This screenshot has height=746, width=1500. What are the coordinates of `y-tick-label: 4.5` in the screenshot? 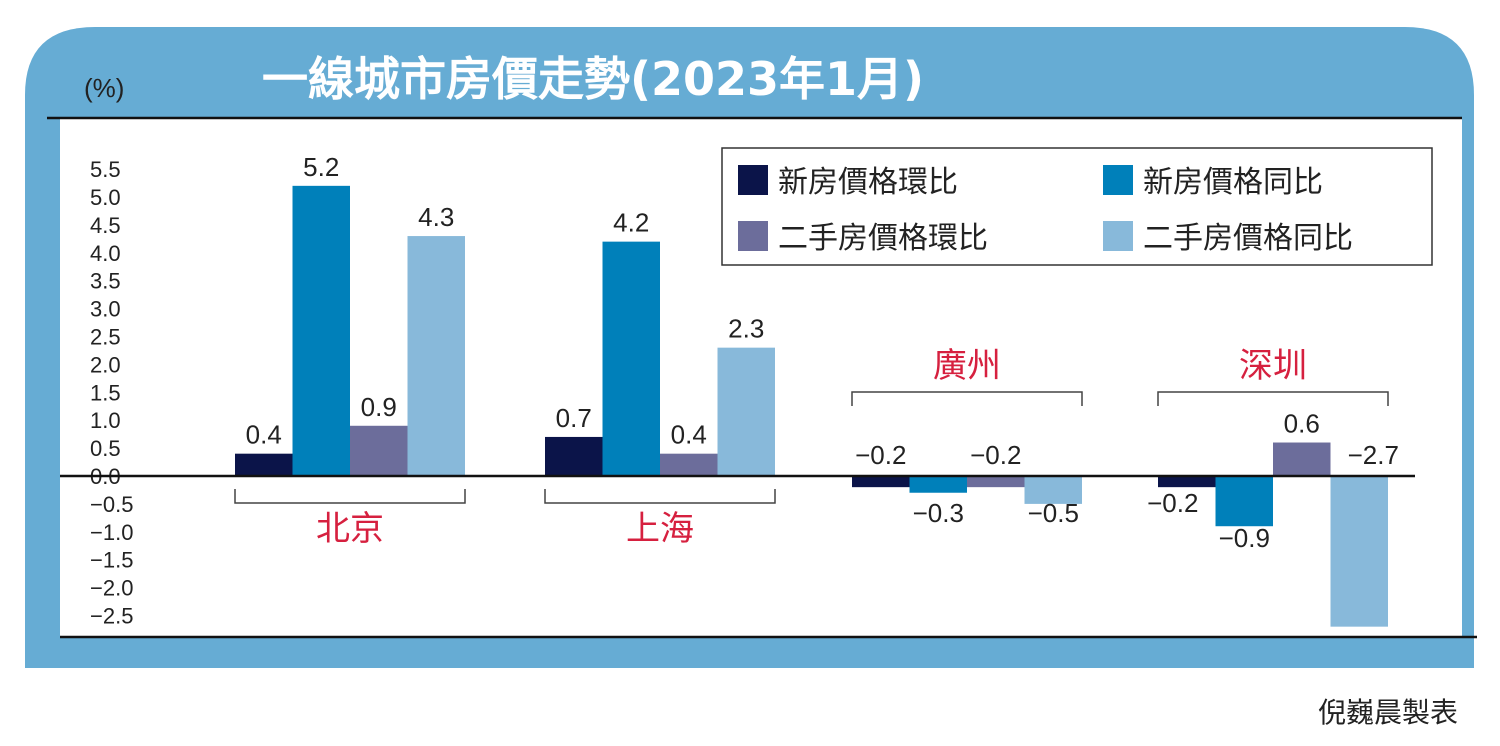 It's located at (105, 225).